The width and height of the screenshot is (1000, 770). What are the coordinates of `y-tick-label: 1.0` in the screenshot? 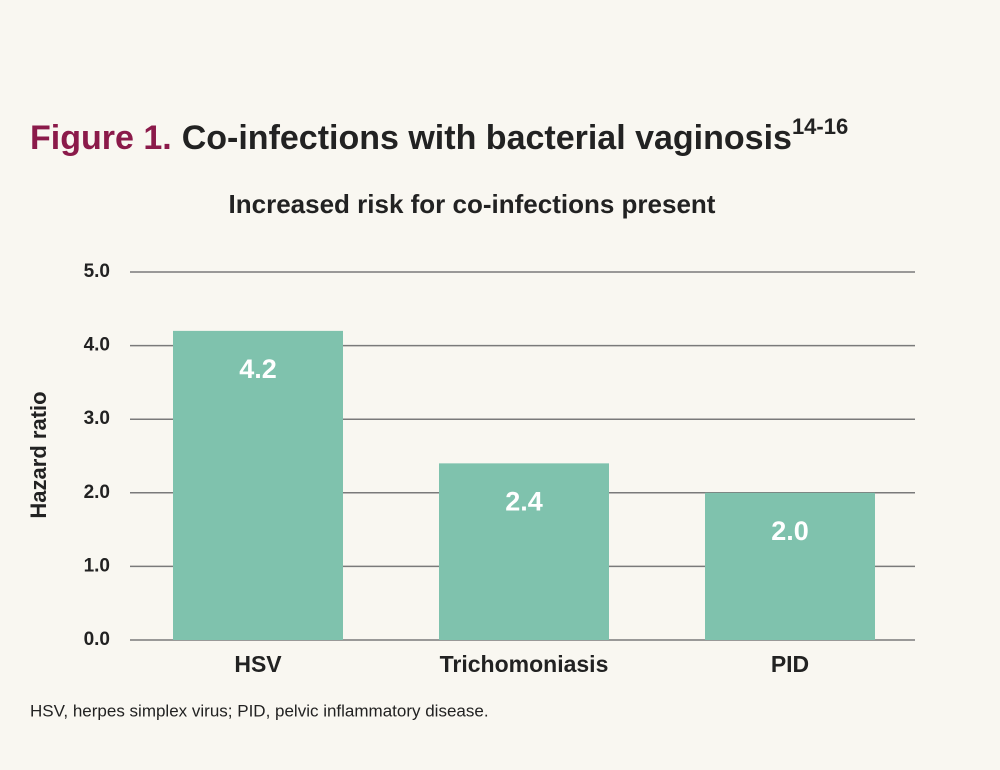 It's located at (97, 565).